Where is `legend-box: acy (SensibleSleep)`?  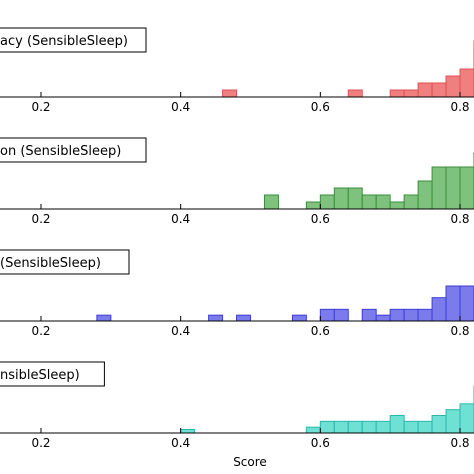 legend-box: acy (SensibleSleep) is located at coordinates (73, 40).